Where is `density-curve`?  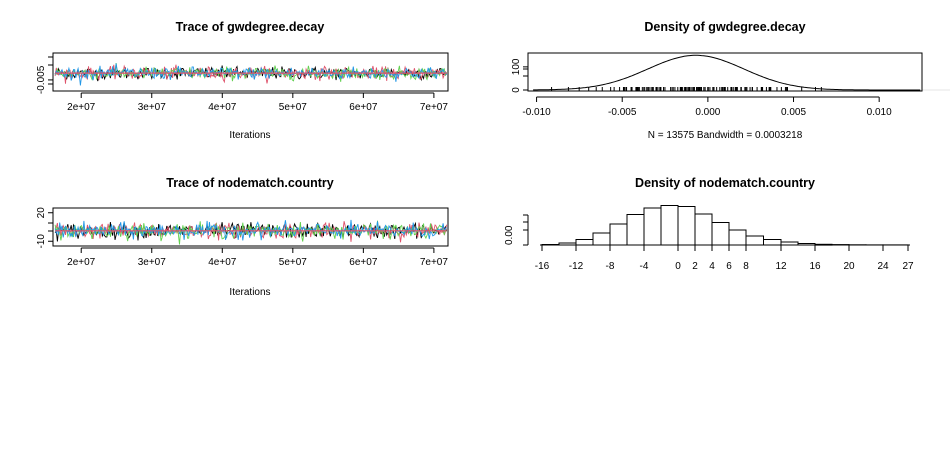
density-curve is located at coordinates (727, 72).